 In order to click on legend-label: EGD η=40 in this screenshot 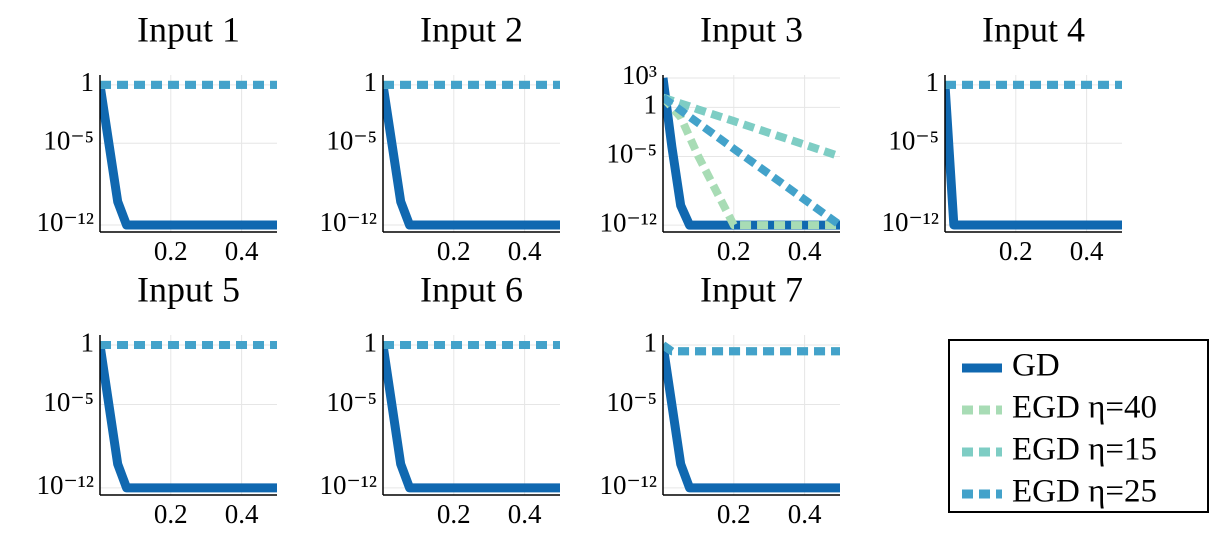, I will do `click(1084, 408)`.